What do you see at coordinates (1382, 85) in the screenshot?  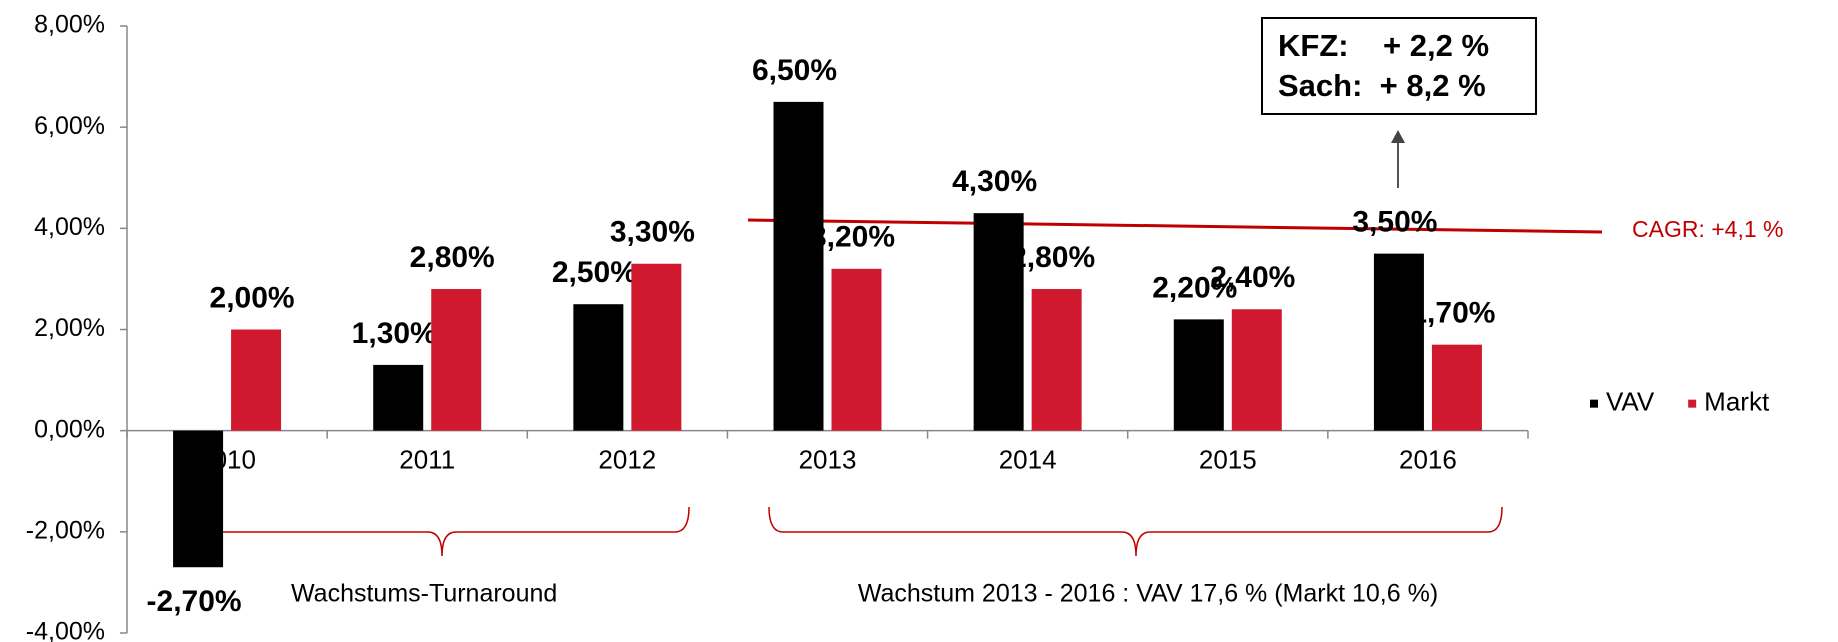 I see `note-line: Sach: + 8,2 %` at bounding box center [1382, 85].